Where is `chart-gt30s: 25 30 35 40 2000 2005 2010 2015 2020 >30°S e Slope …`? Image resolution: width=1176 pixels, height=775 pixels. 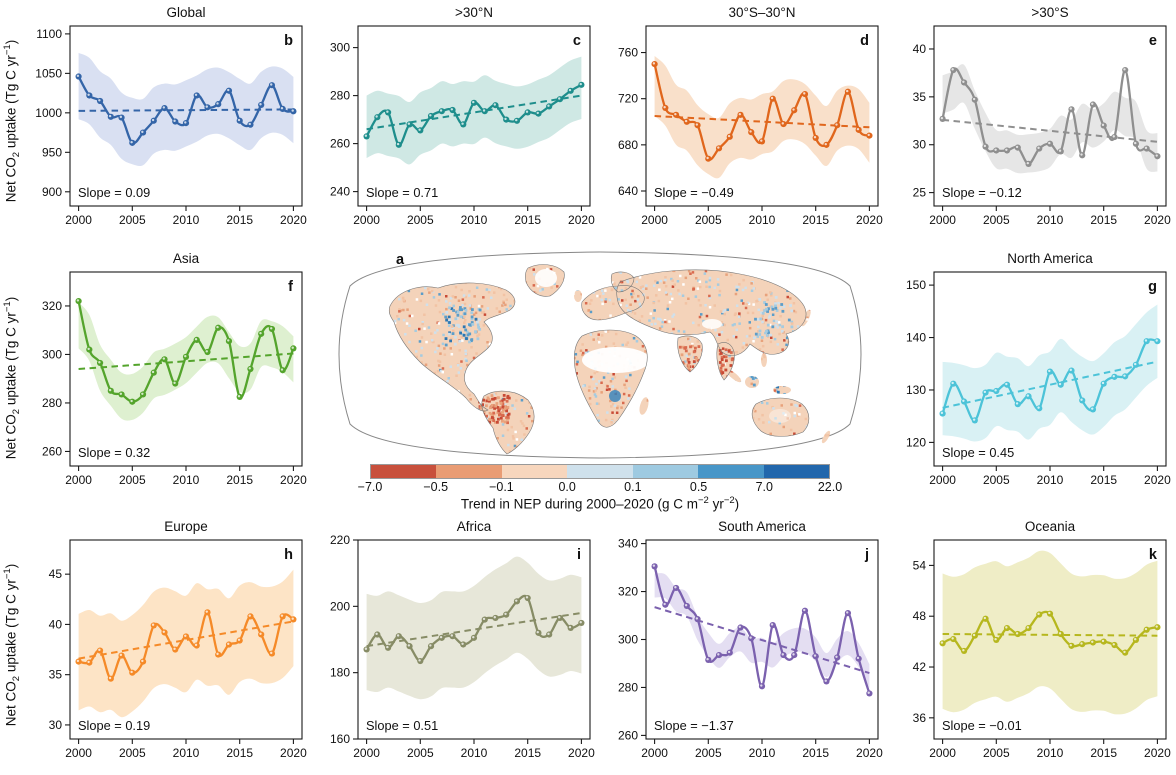 chart-gt30s: 25 30 35 40 2000 2005 2010 2015 2020 >30°S e Slope … is located at coordinates (1042, 116).